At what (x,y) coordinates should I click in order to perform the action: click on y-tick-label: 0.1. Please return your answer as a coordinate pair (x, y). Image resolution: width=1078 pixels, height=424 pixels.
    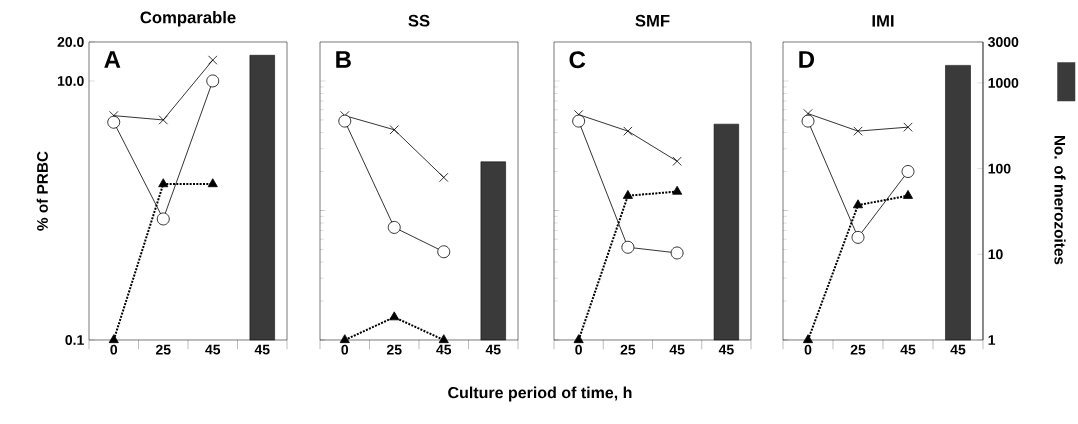
    Looking at the image, I should click on (74, 340).